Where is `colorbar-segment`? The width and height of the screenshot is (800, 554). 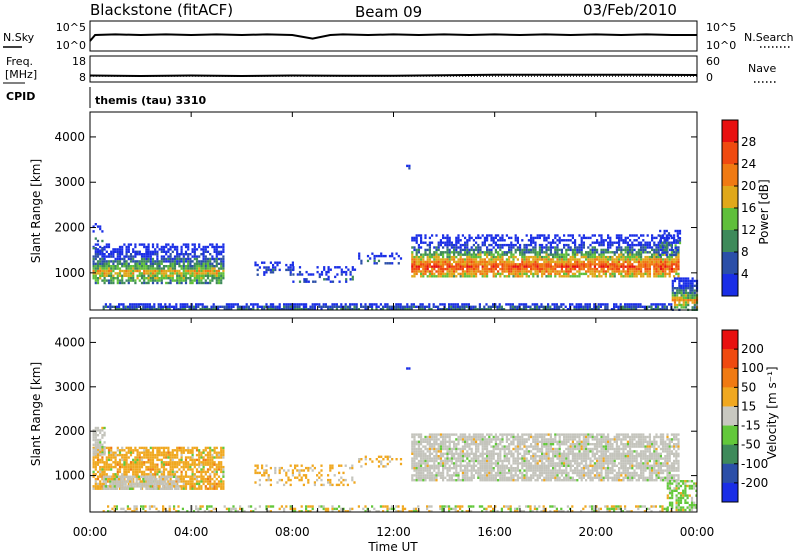 colorbar-segment is located at coordinates (730, 219).